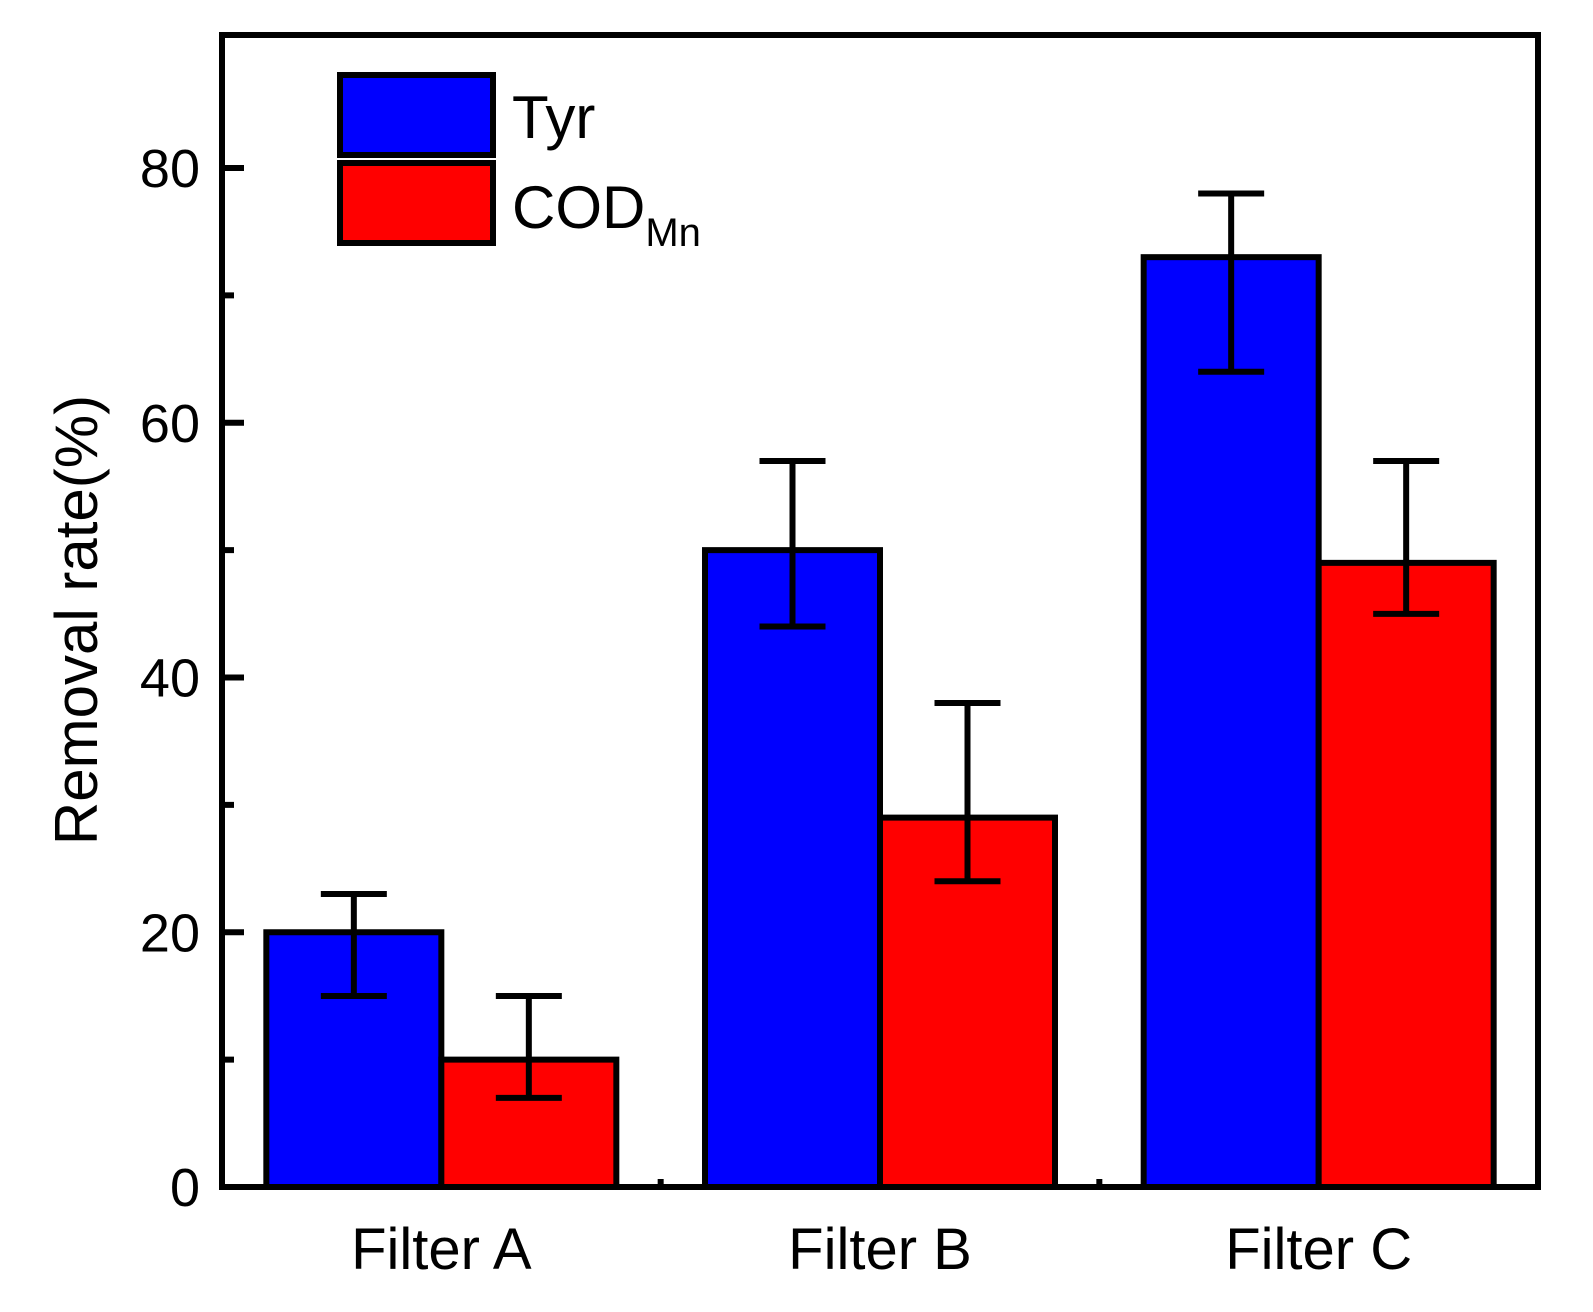 The image size is (1593, 1312). What do you see at coordinates (170, 424) in the screenshot?
I see `y-tick-label: 60` at bounding box center [170, 424].